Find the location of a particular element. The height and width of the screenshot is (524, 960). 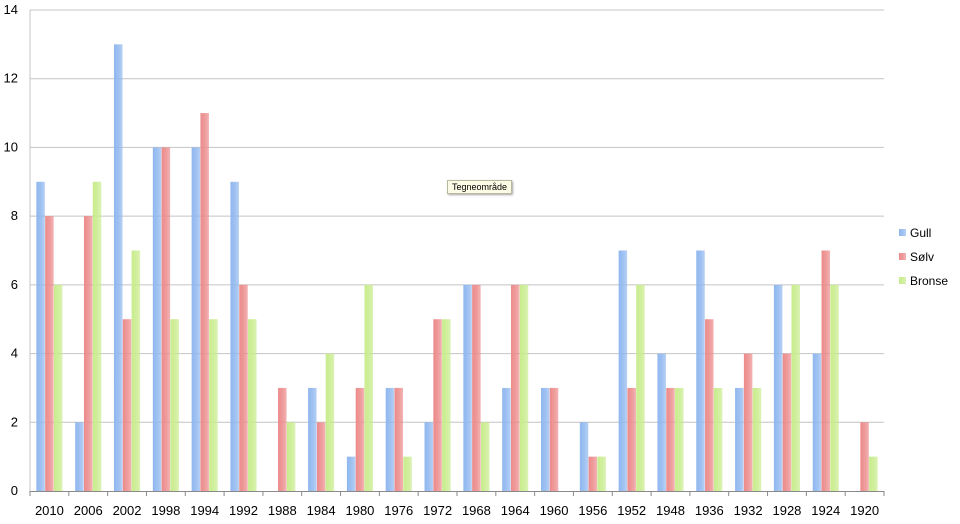

bar-bronse-1936 is located at coordinates (718, 439).